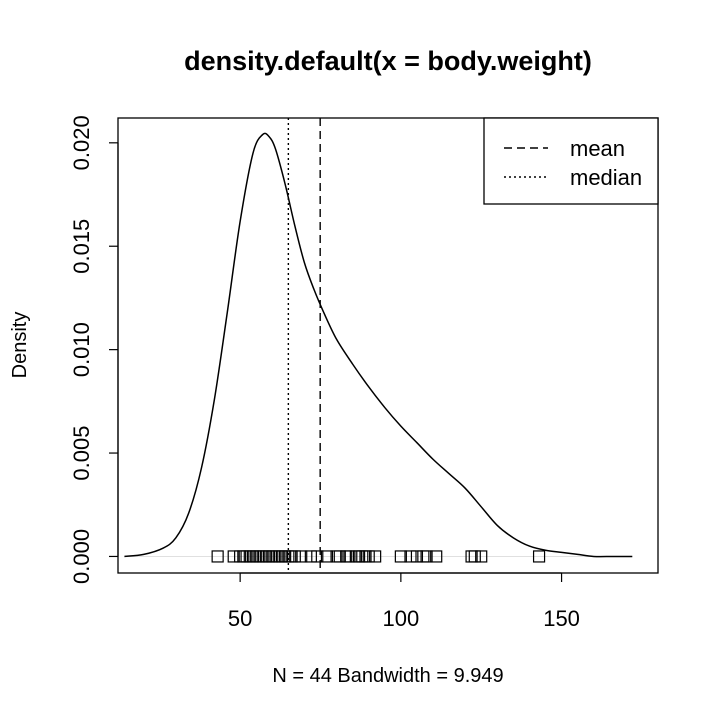 Image resolution: width=720 pixels, height=720 pixels. What do you see at coordinates (240, 618) in the screenshot?
I see `x-tick-label-0: 50` at bounding box center [240, 618].